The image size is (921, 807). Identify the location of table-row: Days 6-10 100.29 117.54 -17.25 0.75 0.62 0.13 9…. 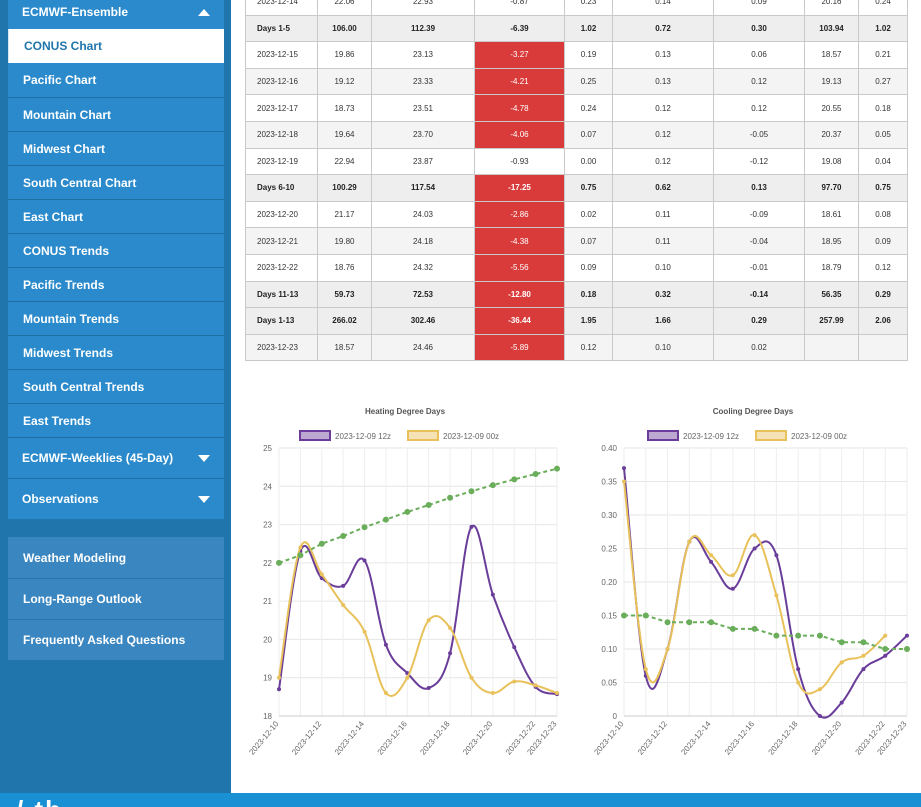
(576, 188).